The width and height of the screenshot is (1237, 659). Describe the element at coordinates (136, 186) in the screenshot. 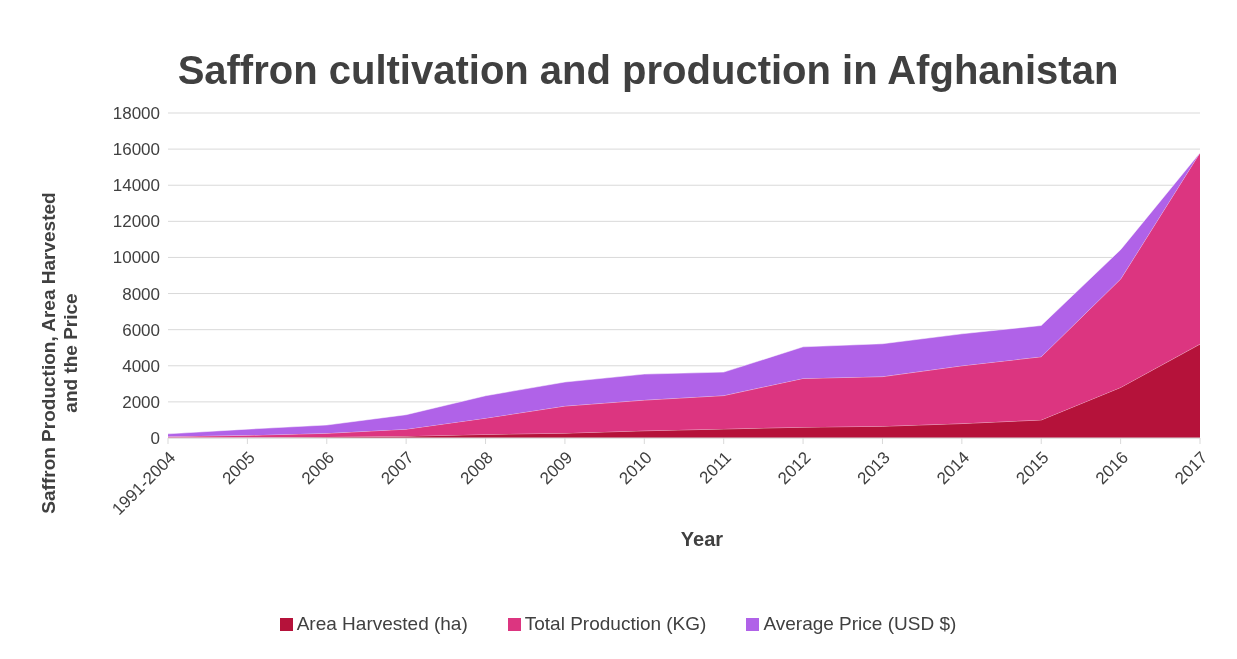

I see `y-tick-label: 14000` at that location.